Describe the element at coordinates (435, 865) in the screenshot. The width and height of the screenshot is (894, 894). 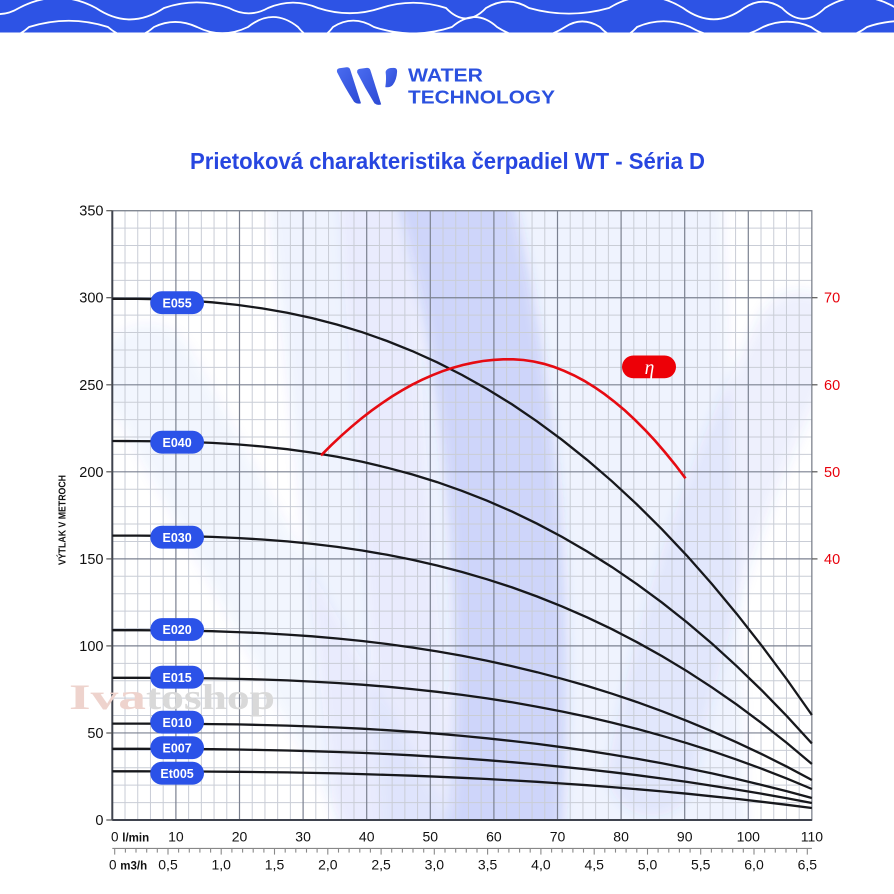
I see `svg-text: 3,0` at that location.